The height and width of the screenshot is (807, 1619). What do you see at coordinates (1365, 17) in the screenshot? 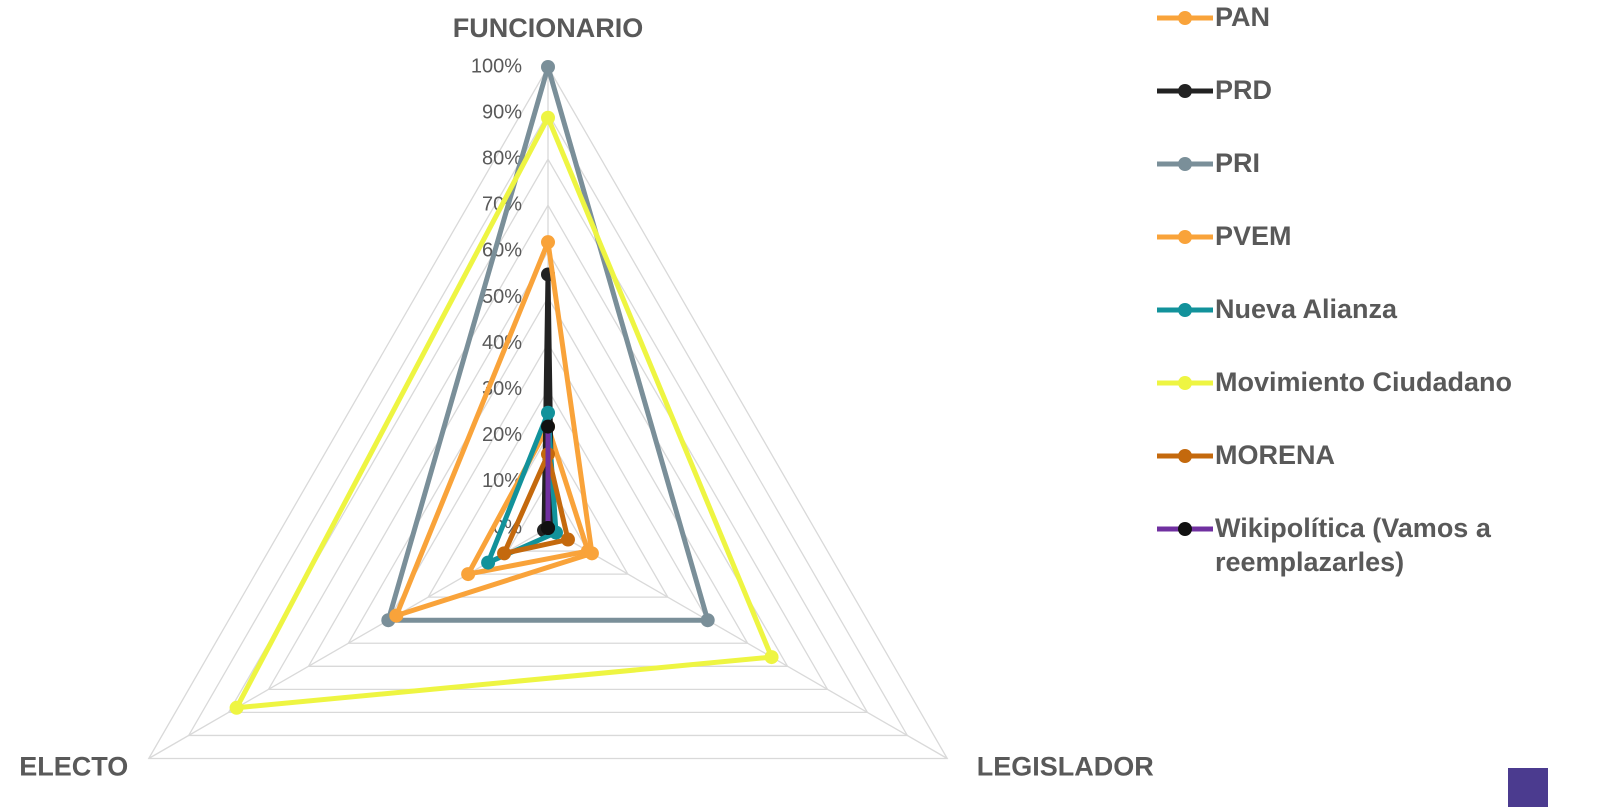
I see `legend-item: PAN` at bounding box center [1365, 17].